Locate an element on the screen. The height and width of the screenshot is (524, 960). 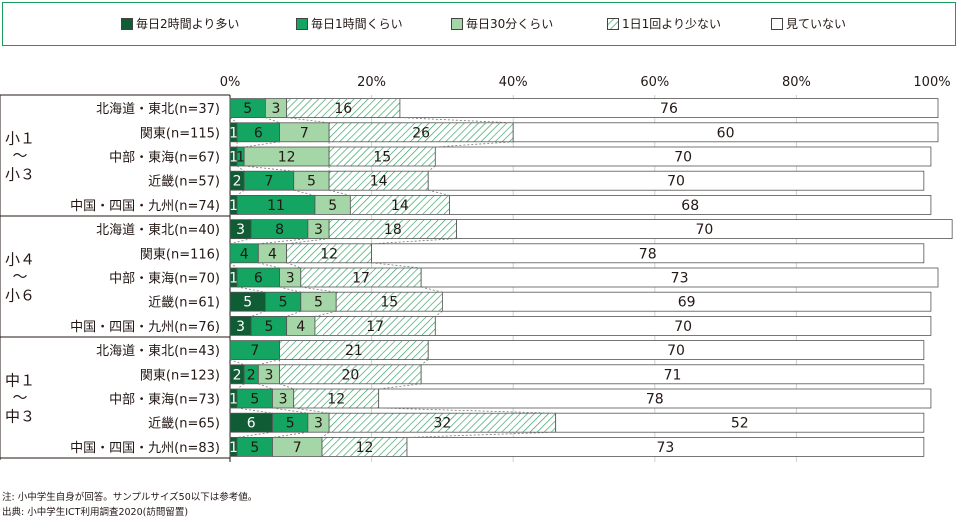
data-label: 26 is located at coordinates (421, 133).